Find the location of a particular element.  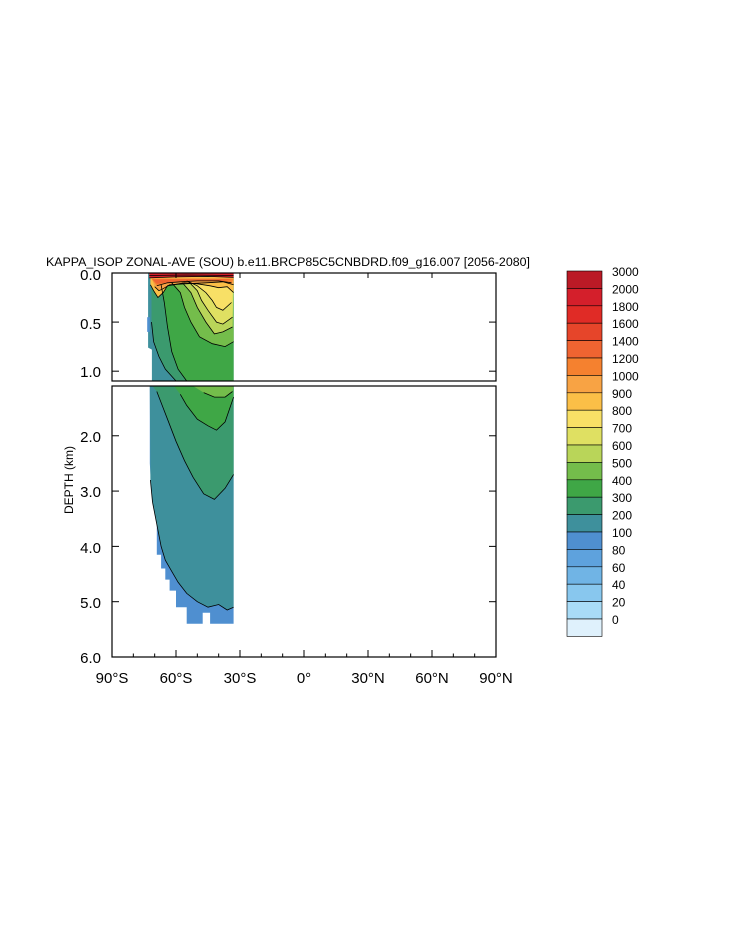

colorbar-label: 900 is located at coordinates (622, 394).